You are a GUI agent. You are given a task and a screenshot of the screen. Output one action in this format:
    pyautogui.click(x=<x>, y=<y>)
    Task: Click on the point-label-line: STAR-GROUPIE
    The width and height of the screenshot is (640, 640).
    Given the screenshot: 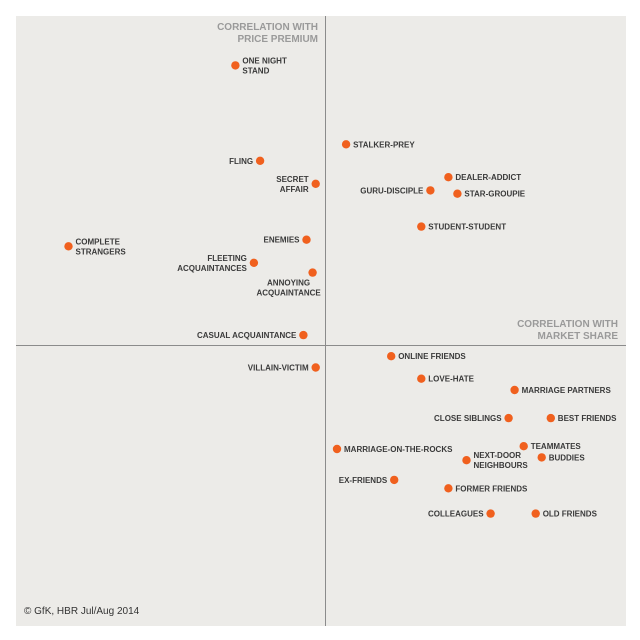 What is the action you would take?
    pyautogui.click(x=494, y=194)
    